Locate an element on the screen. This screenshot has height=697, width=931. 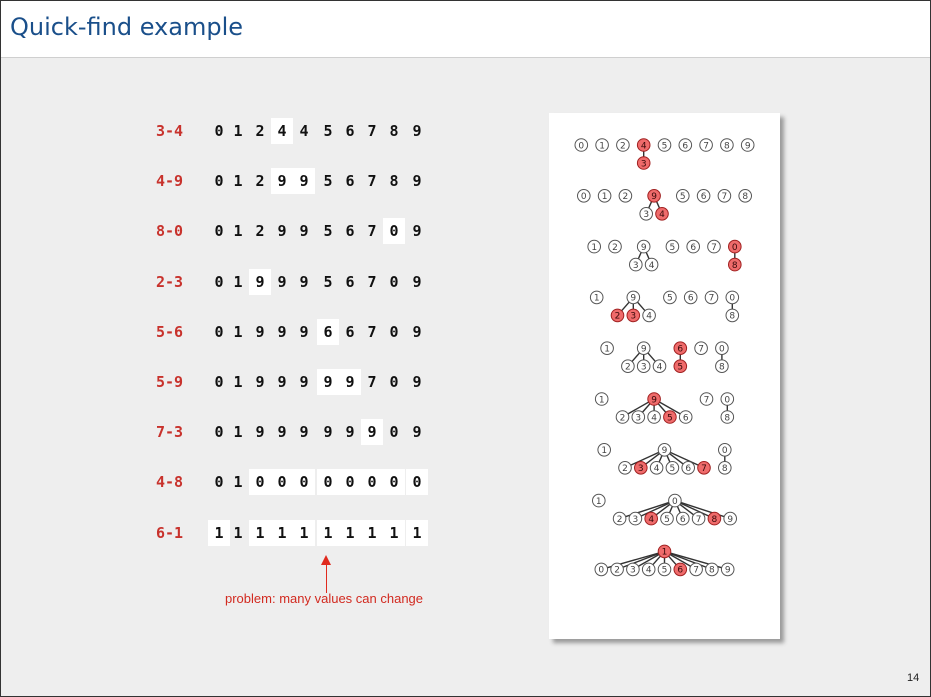
union-operation: 2-3 is located at coordinates (170, 281).